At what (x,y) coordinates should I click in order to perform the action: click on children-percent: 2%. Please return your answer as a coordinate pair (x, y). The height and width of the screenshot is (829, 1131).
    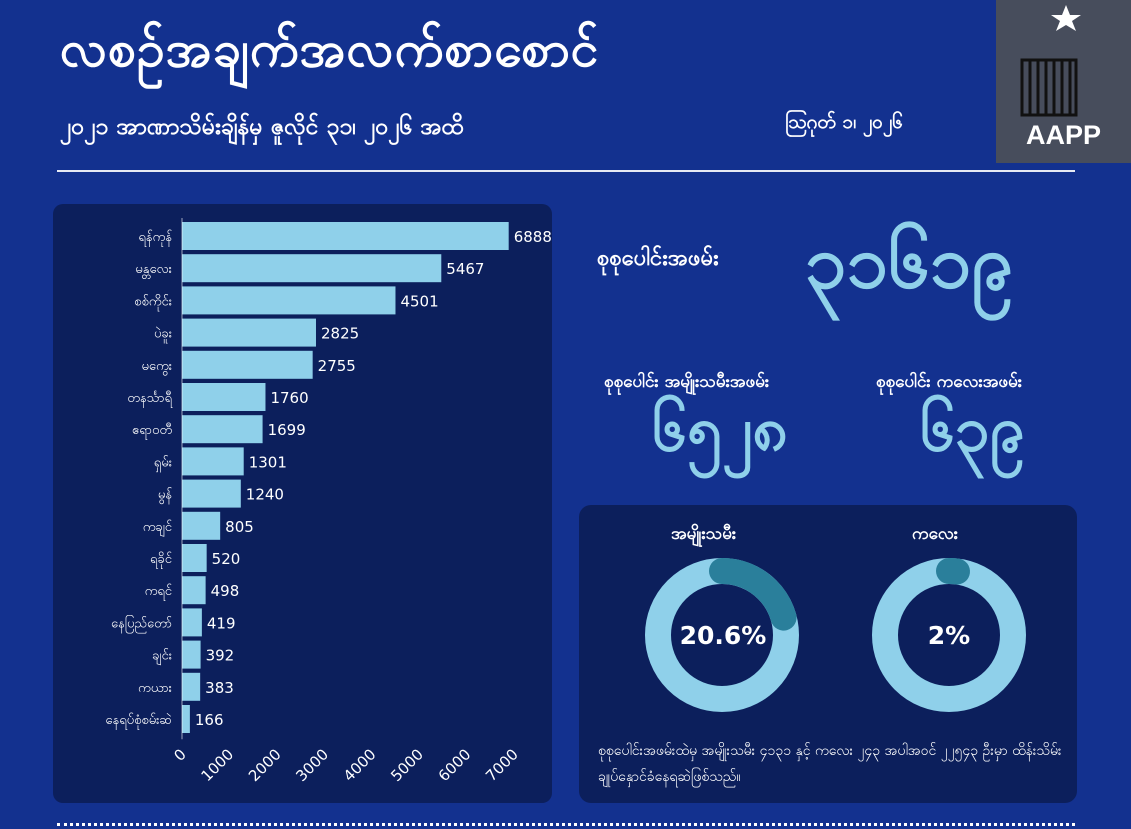
    Looking at the image, I should click on (949, 635).